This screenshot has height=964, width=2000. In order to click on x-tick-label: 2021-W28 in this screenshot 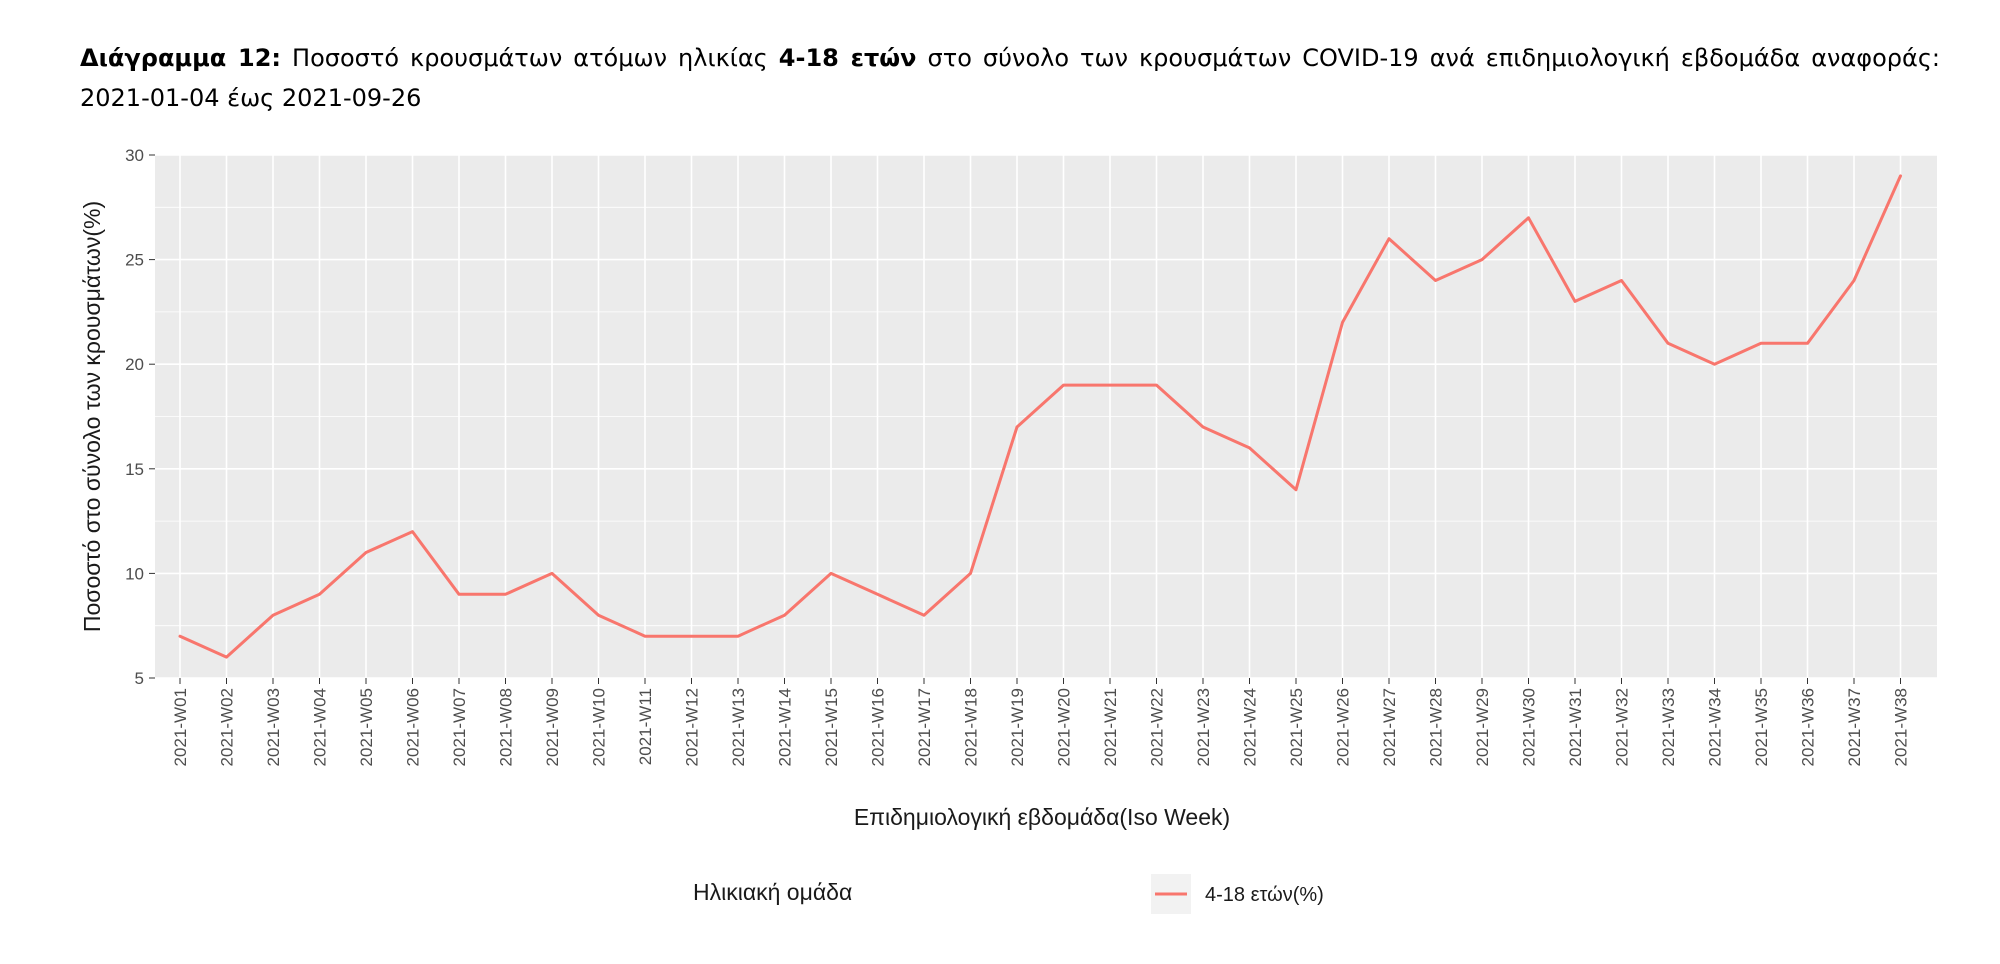, I will do `click(1436, 727)`.